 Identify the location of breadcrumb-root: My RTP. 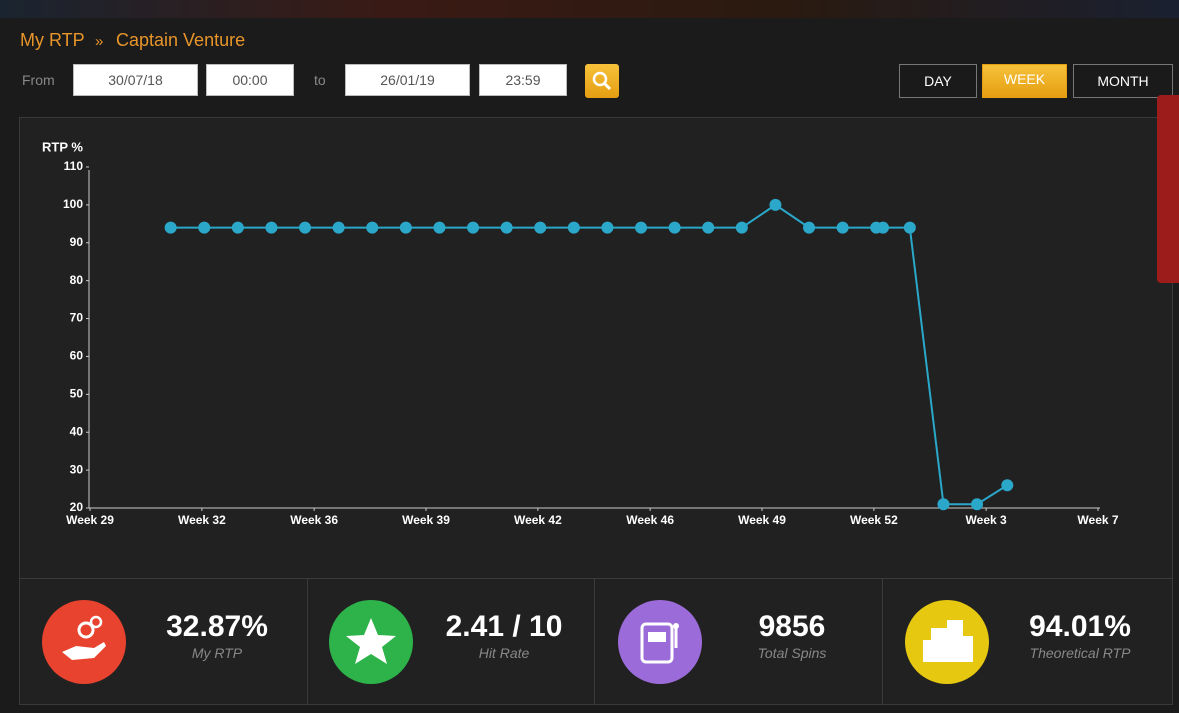
(52, 40).